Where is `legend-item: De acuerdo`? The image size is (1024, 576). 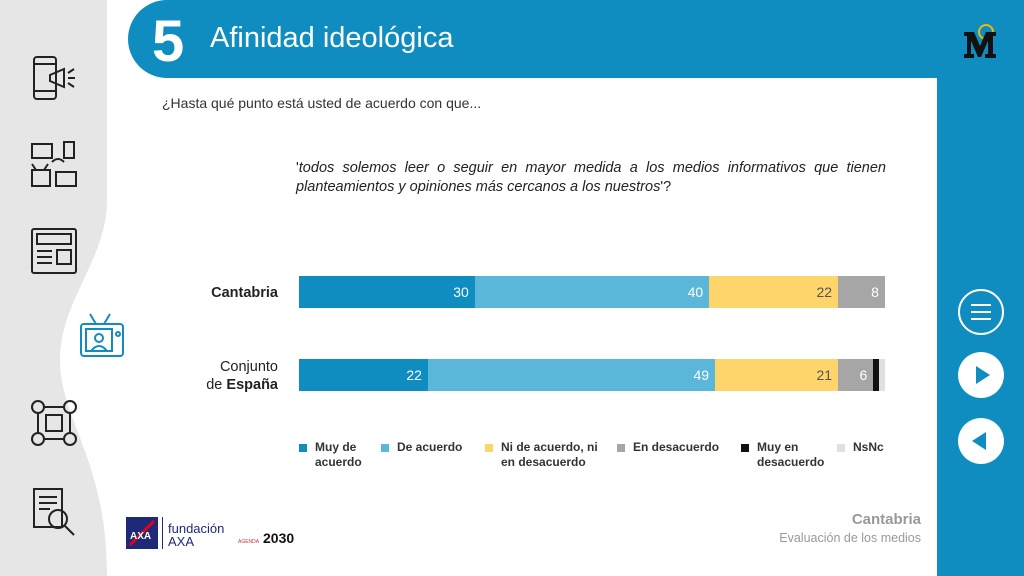 legend-item: De acuerdo is located at coordinates (421, 447).